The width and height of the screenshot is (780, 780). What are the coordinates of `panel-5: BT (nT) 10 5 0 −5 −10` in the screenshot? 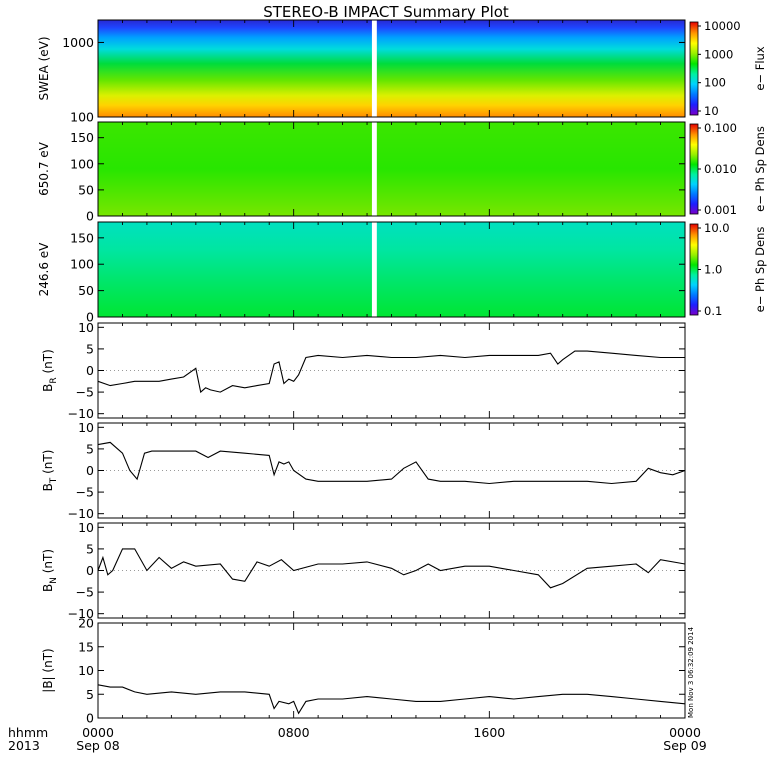 It's located at (363, 470).